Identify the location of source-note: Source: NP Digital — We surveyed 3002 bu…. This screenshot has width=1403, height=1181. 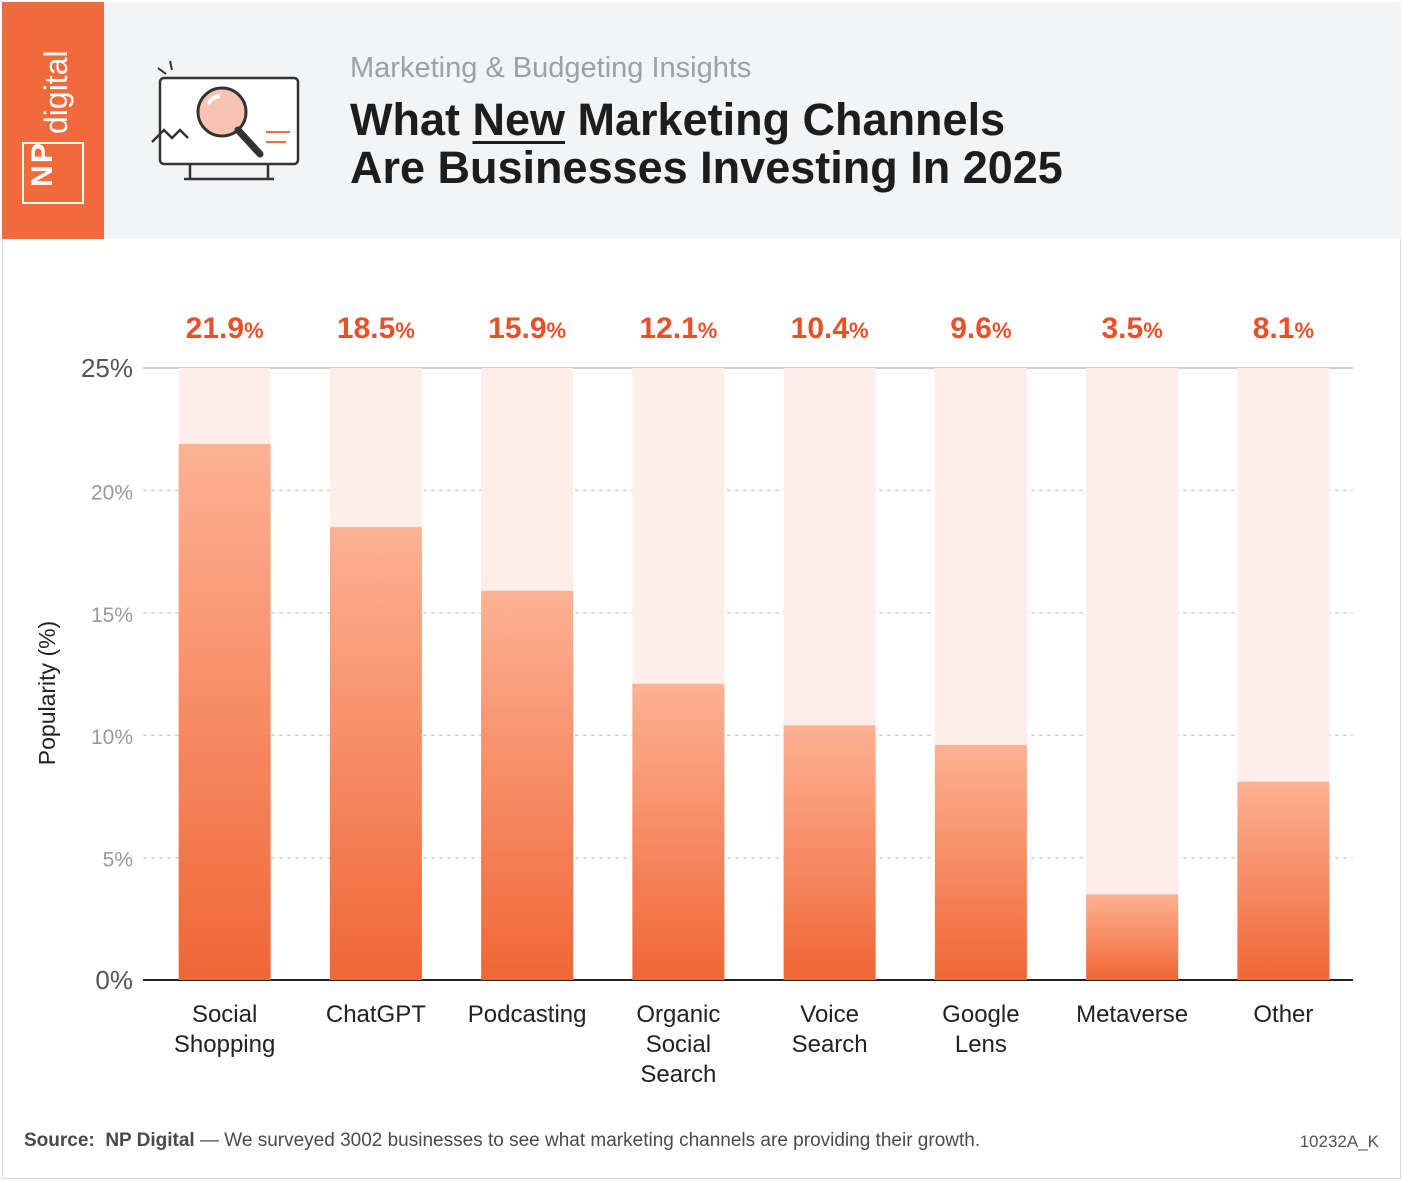
(502, 1141).